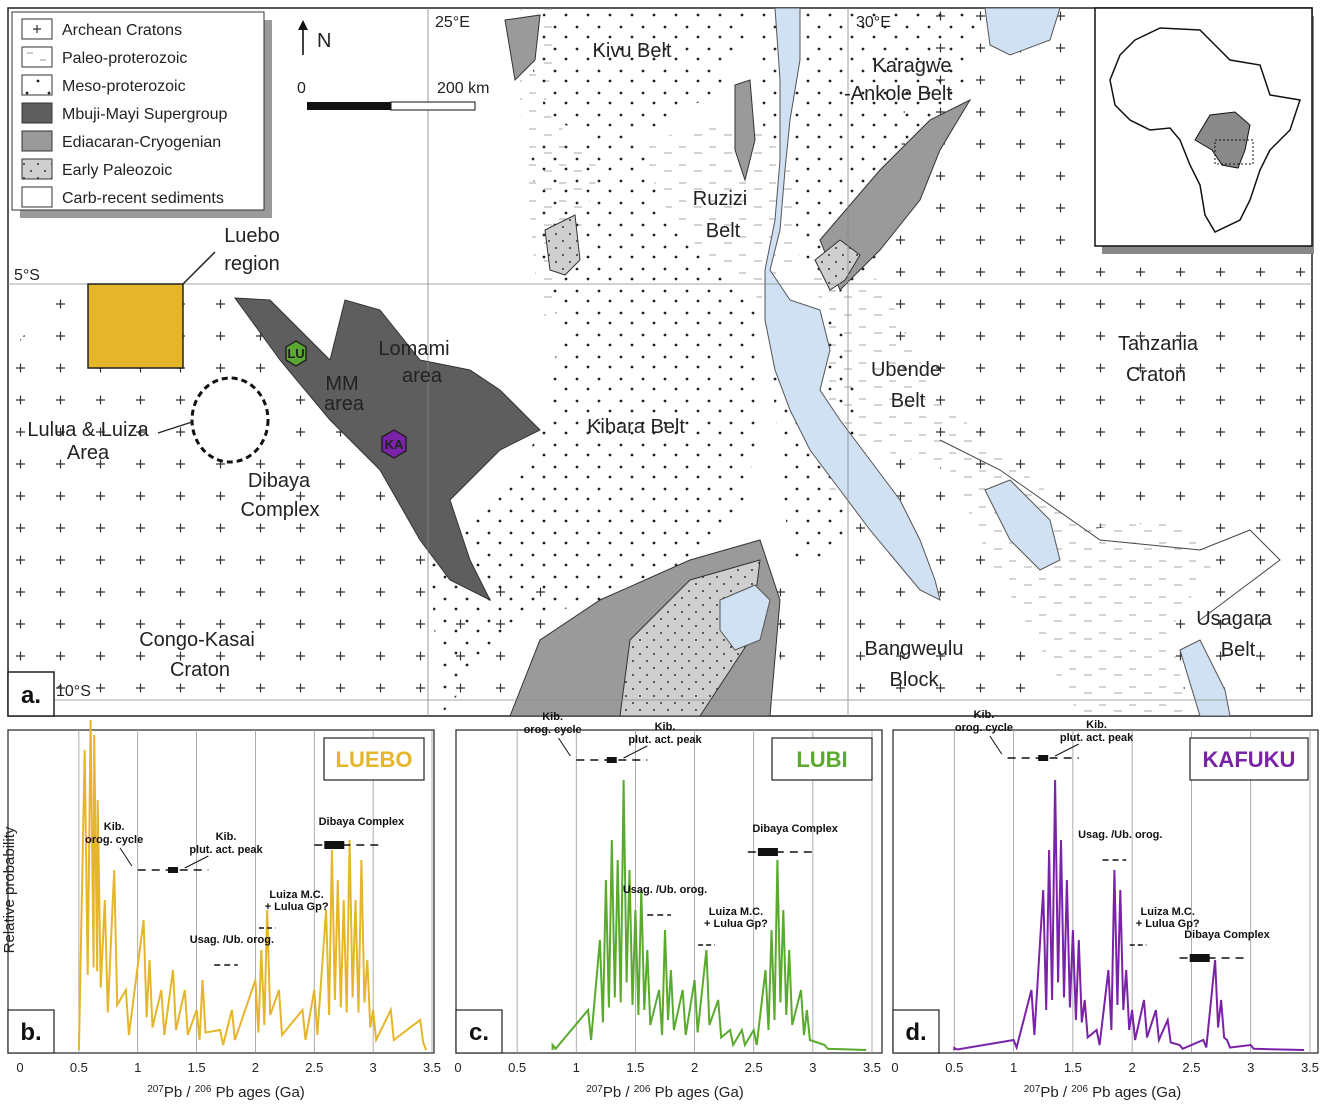 The image size is (1320, 1107). What do you see at coordinates (1158, 344) in the screenshot?
I see `label-tanzania-1: Tanzania` at bounding box center [1158, 344].